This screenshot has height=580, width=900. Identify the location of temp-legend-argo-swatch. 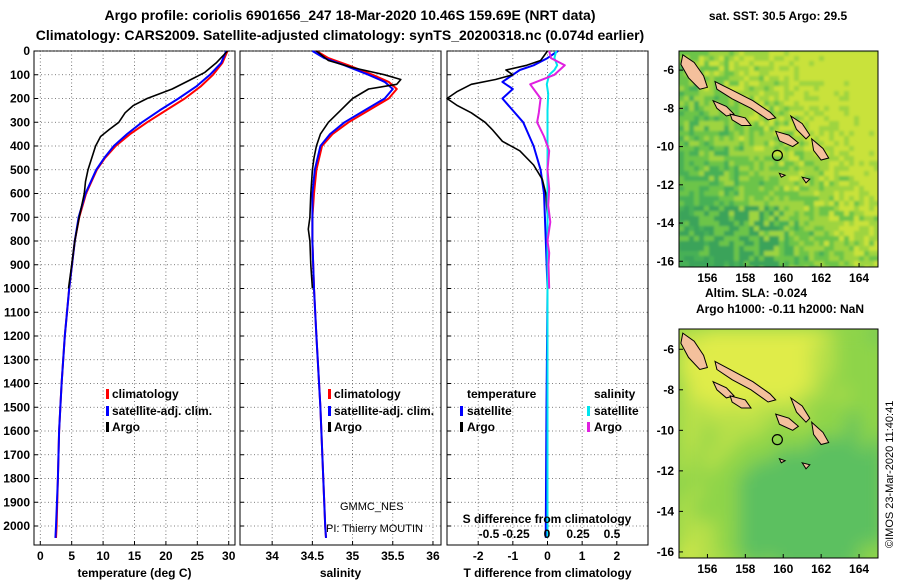
(107, 427).